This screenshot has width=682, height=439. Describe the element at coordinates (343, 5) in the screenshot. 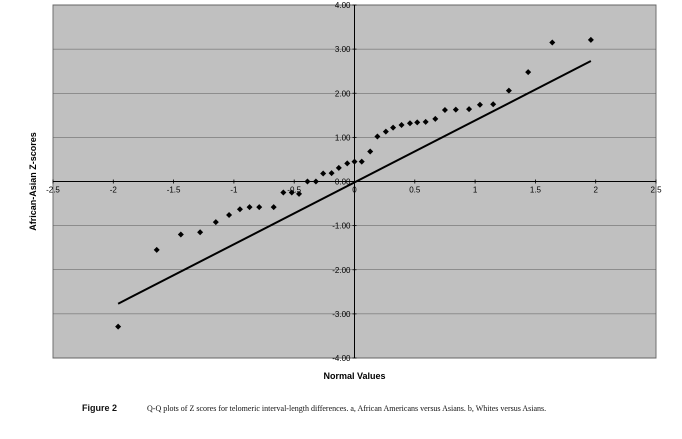

I see `y-tick-label: 4.00` at that location.